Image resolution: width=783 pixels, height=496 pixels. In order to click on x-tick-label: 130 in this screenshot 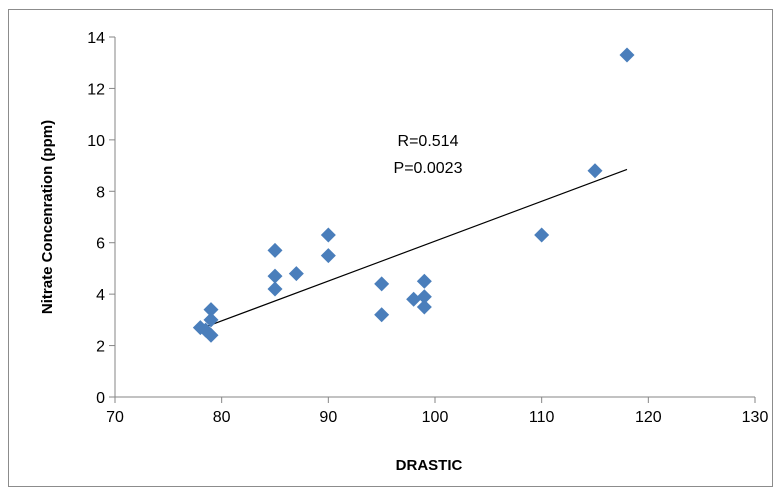, I will do `click(755, 417)`.